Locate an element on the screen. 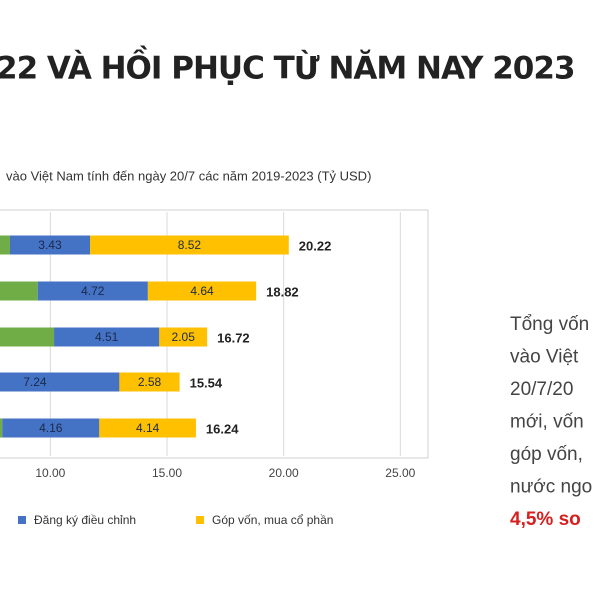 The height and width of the screenshot is (600, 600). side-text: 4,5% so is located at coordinates (545, 519).